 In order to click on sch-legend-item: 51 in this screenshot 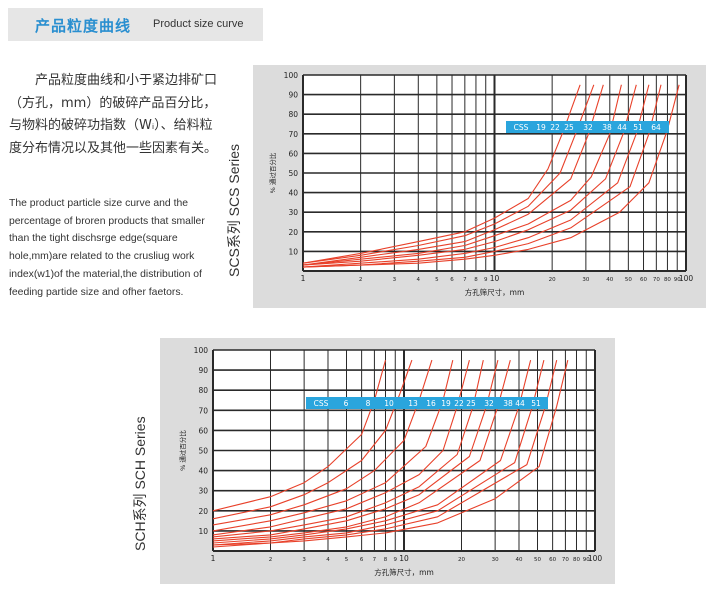, I will do `click(536, 403)`.